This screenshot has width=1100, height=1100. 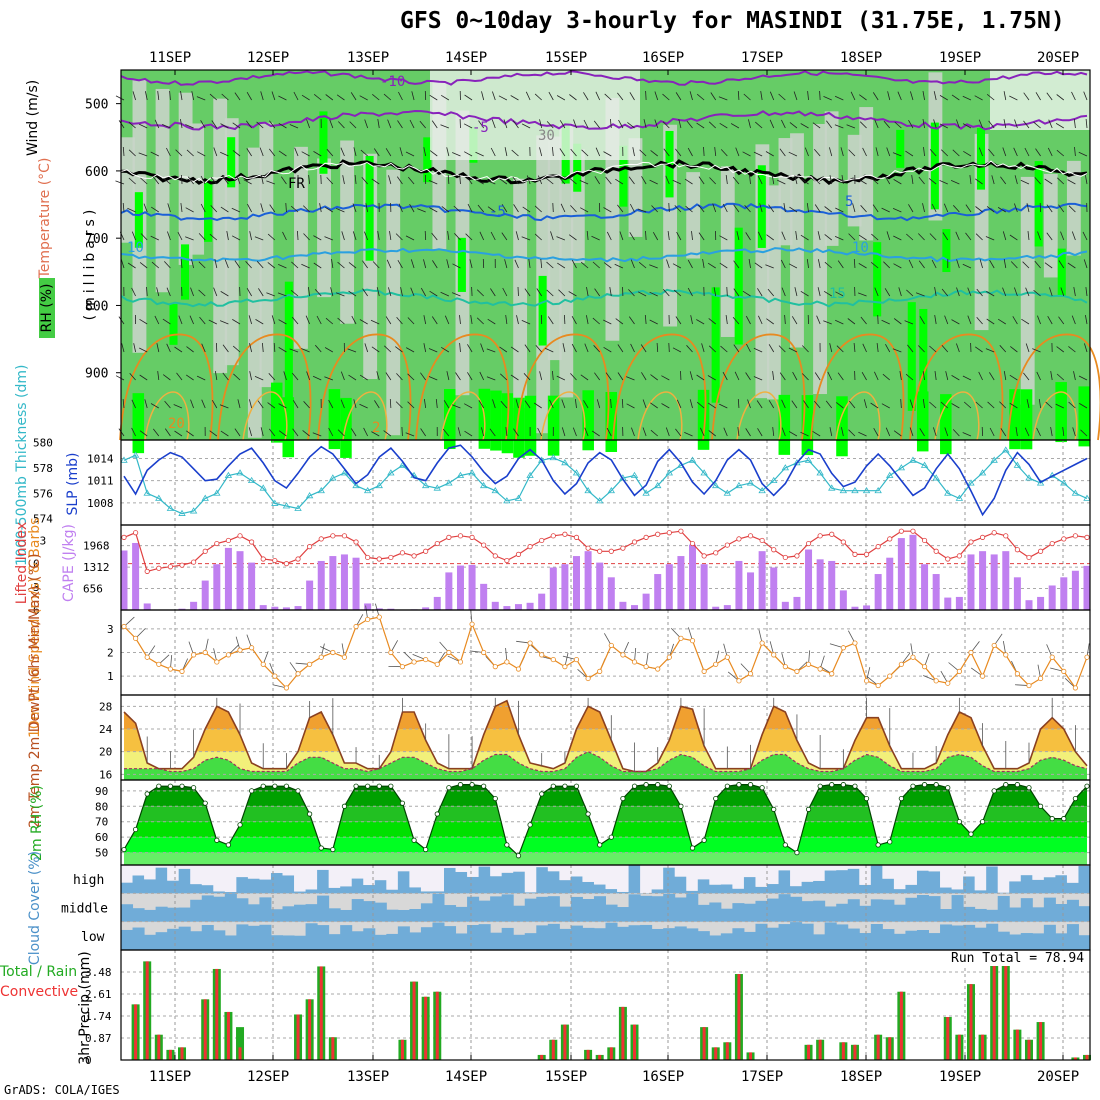 I want to click on bottom-date-label: 19SEP, so click(x=960, y=1077).